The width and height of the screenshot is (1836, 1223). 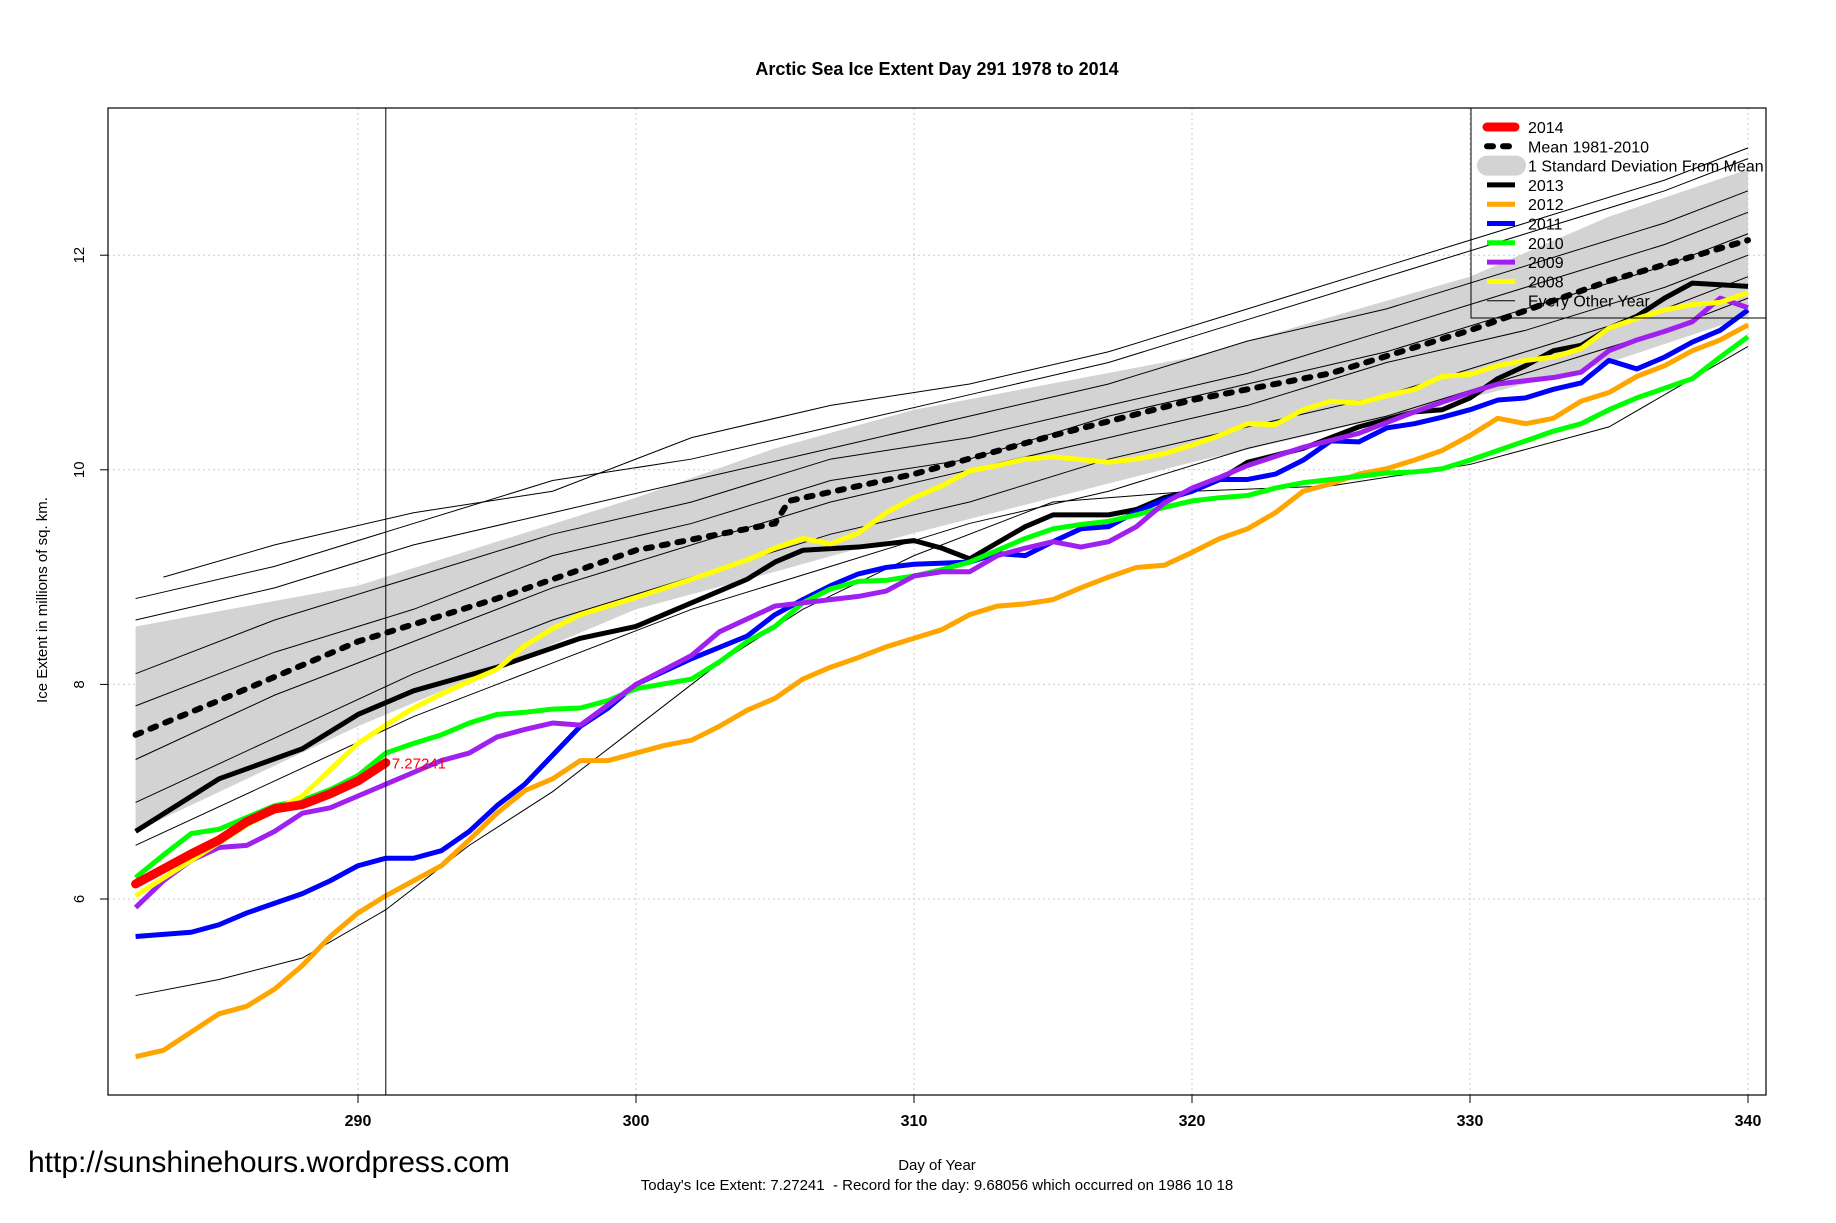 I want to click on x-axis: 290 300 310 320 330 340, so click(x=1053, y=1112).